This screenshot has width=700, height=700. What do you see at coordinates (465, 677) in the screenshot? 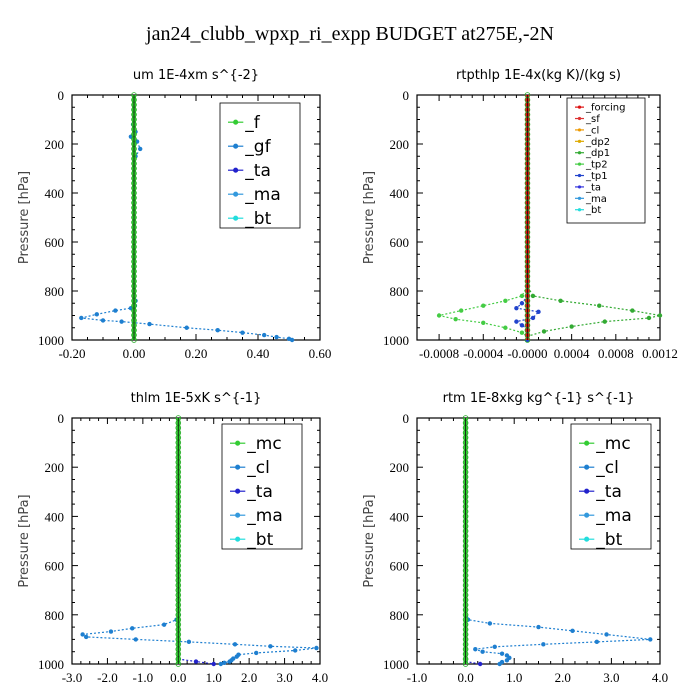
I see `x-tick-label: 0.0` at bounding box center [465, 677].